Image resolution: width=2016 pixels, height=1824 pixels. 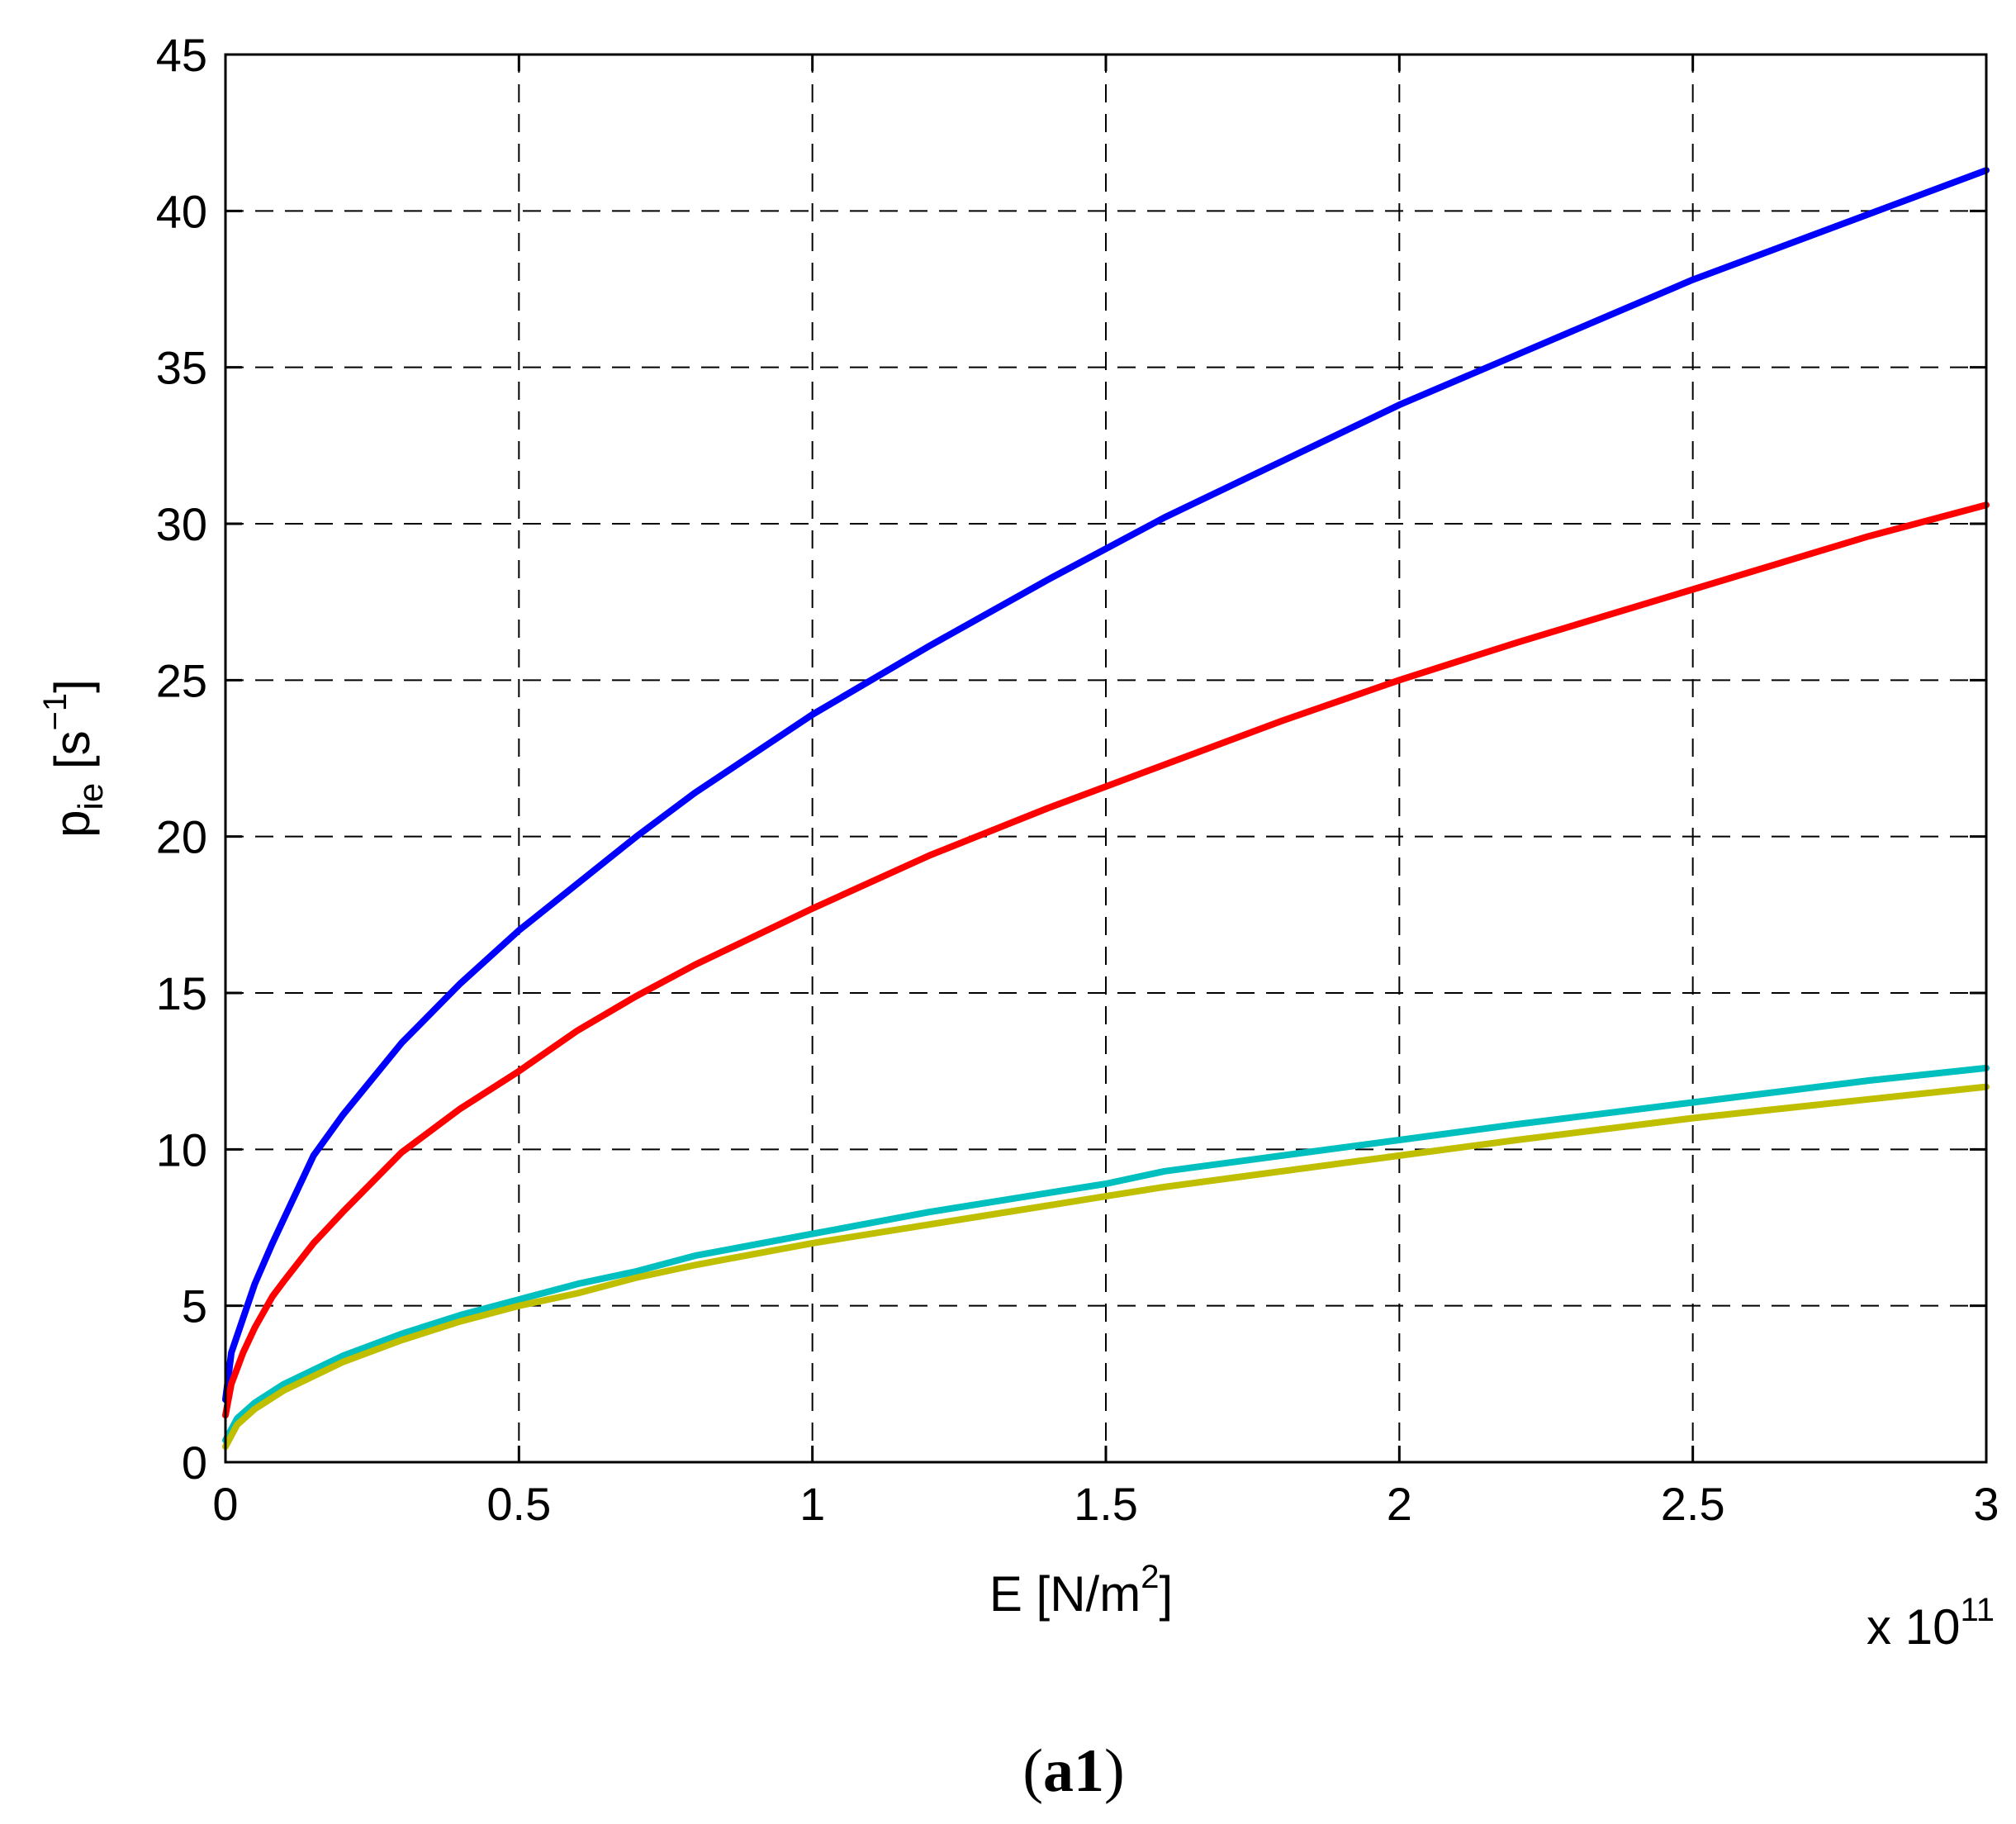 I want to click on y-tick-label: 10, so click(x=182, y=1149).